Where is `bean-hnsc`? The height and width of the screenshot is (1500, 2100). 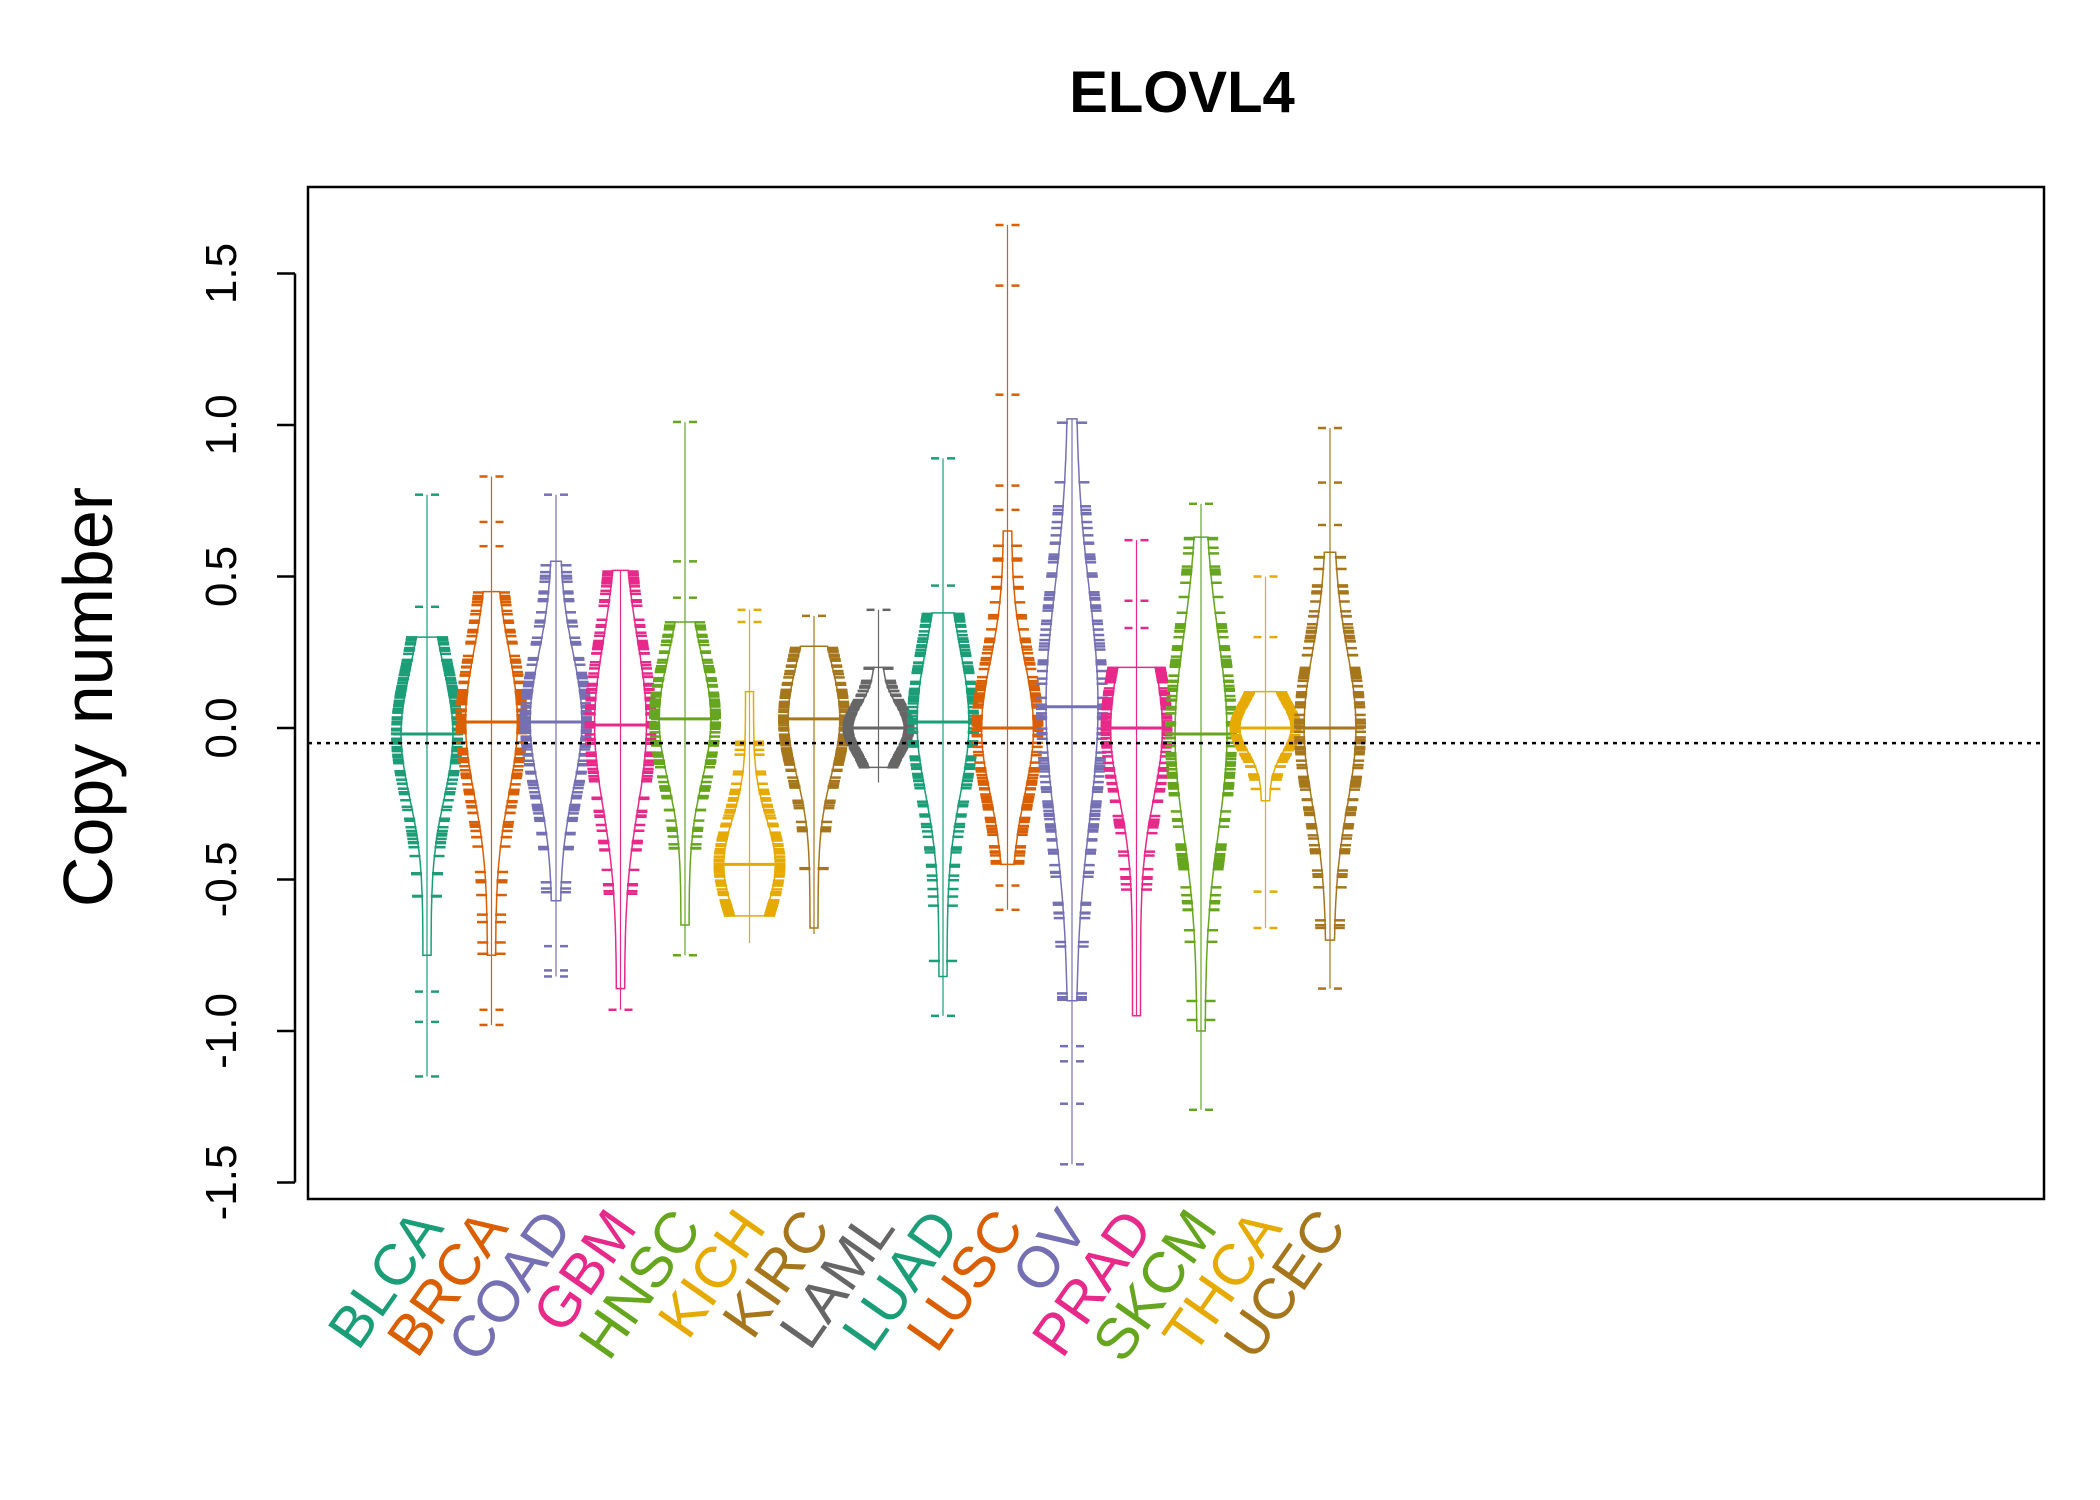
bean-hnsc is located at coordinates (685, 688).